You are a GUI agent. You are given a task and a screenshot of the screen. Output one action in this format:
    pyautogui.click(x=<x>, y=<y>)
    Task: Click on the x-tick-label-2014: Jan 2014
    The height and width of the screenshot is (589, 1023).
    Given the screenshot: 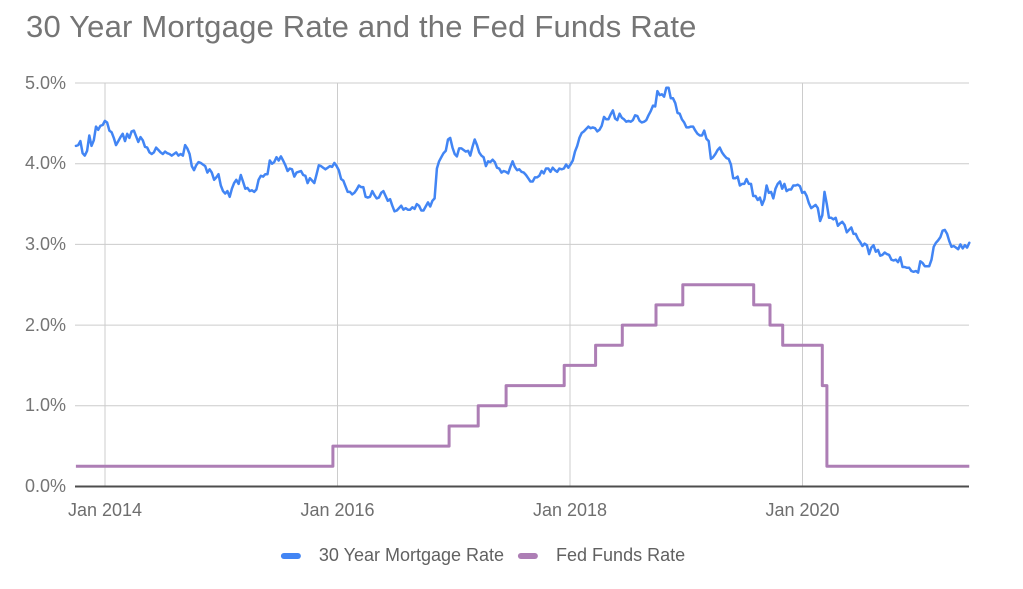 What is the action you would take?
    pyautogui.click(x=105, y=510)
    